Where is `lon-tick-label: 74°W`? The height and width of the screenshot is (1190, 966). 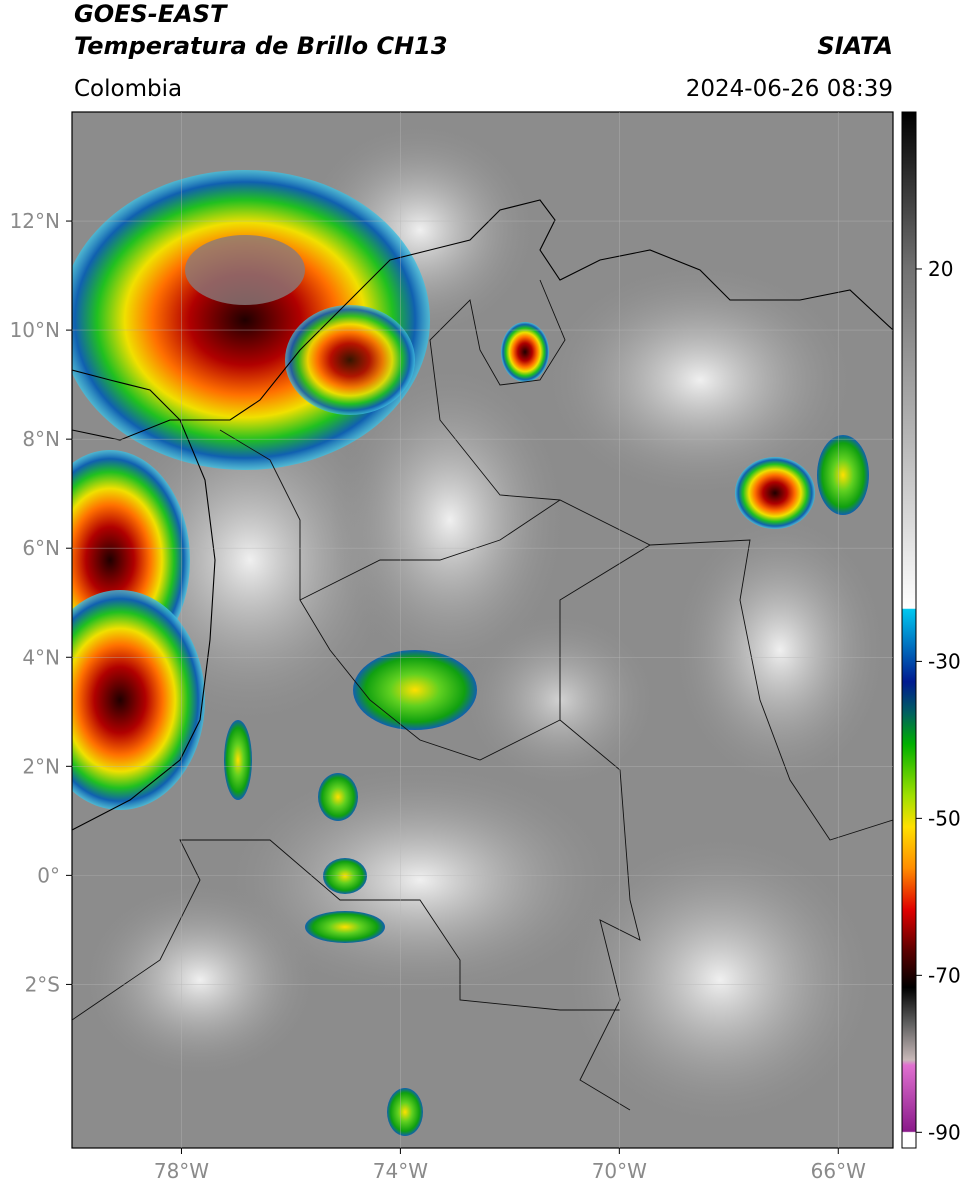
lon-tick-label: 74°W is located at coordinates (400, 1171).